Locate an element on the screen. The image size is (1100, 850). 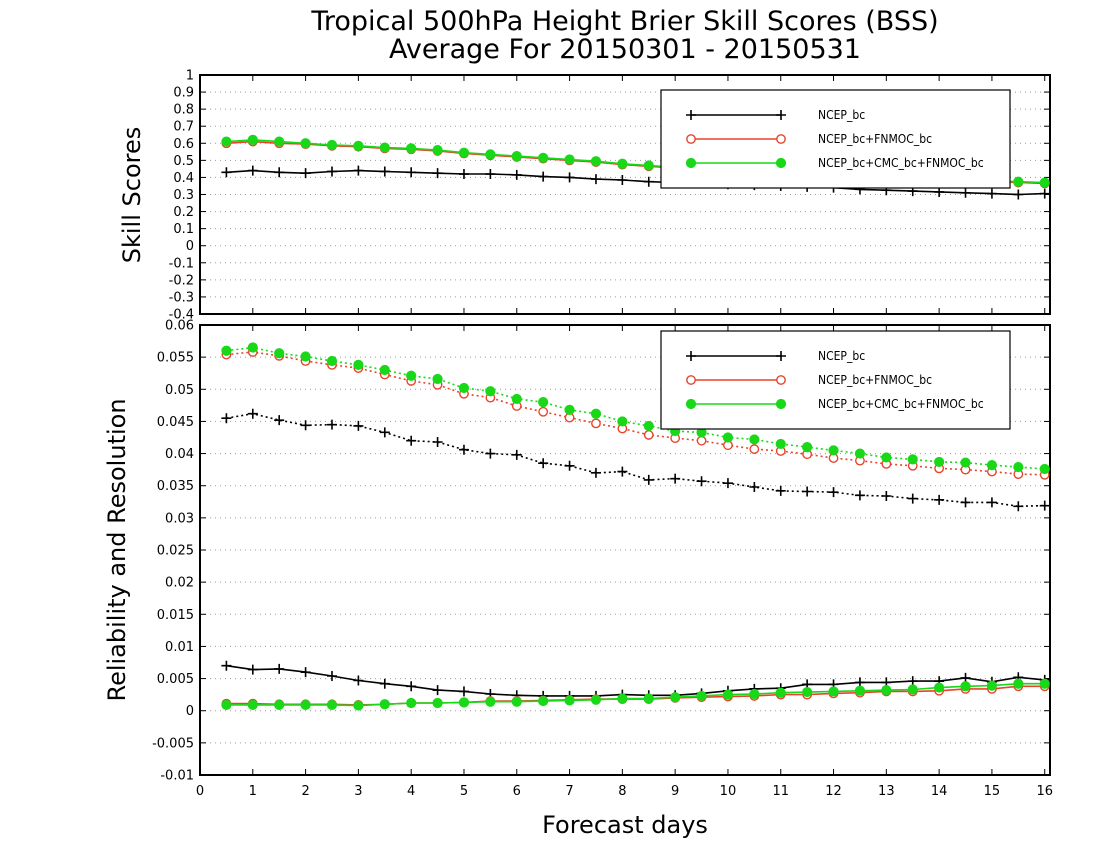
x-tick-label: 9 is located at coordinates (675, 791).